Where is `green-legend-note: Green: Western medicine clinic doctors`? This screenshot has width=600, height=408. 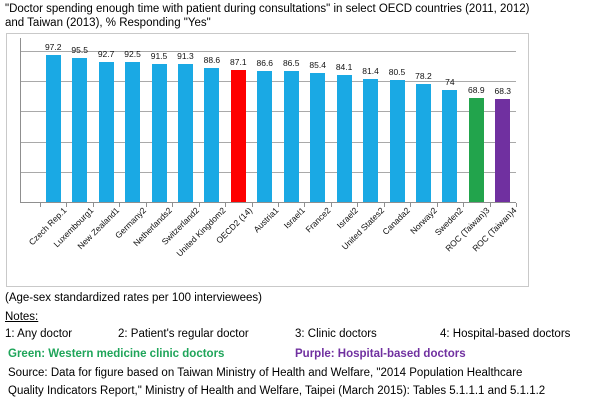 green-legend-note: Green: Western medicine clinic doctors is located at coordinates (116, 354).